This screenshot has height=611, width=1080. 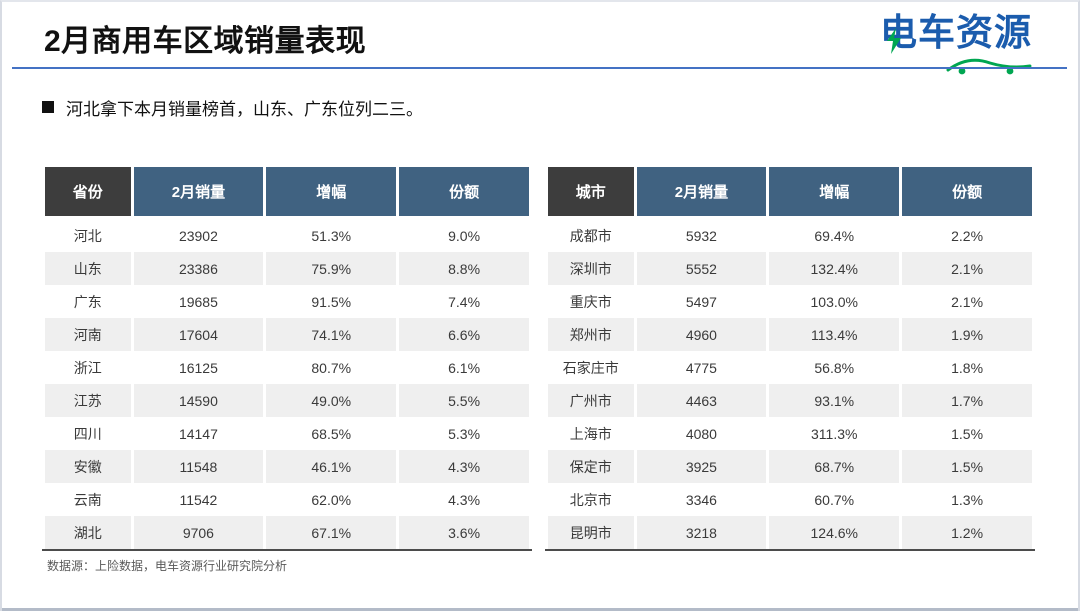 What do you see at coordinates (834, 334) in the screenshot?
I see `table-cell: 113.4%` at bounding box center [834, 334].